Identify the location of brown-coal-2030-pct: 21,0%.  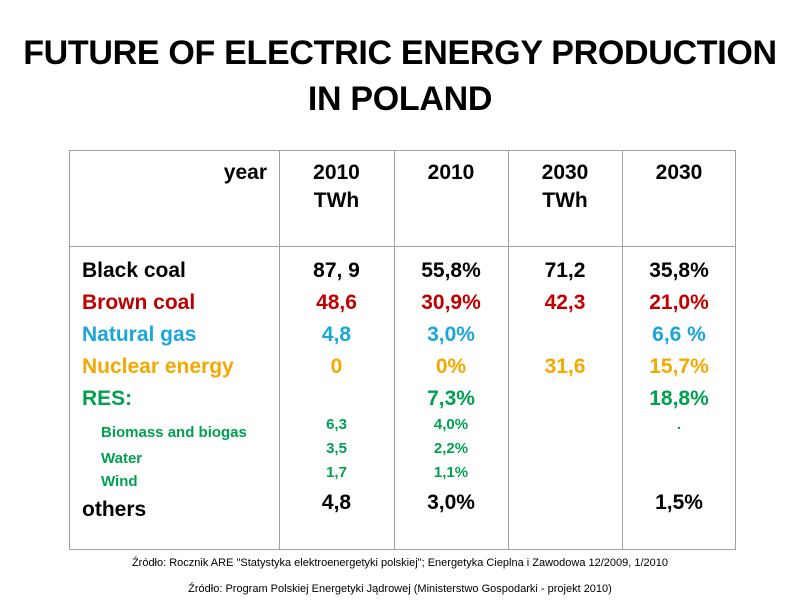
(679, 302).